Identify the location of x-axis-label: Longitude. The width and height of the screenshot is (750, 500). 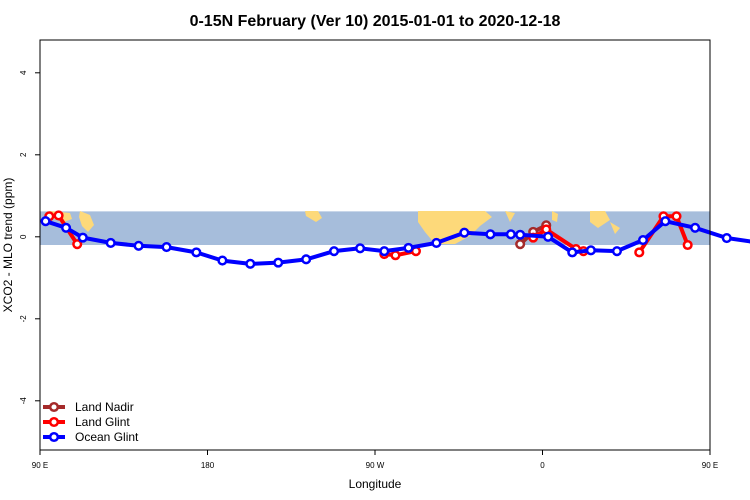
(375, 484).